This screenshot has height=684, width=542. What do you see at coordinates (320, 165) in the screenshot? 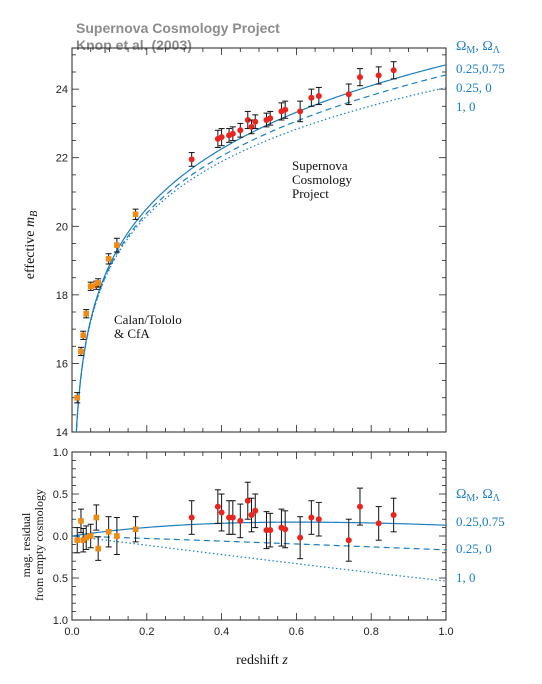
I see `annotation-scp-line1: Supernova` at bounding box center [320, 165].